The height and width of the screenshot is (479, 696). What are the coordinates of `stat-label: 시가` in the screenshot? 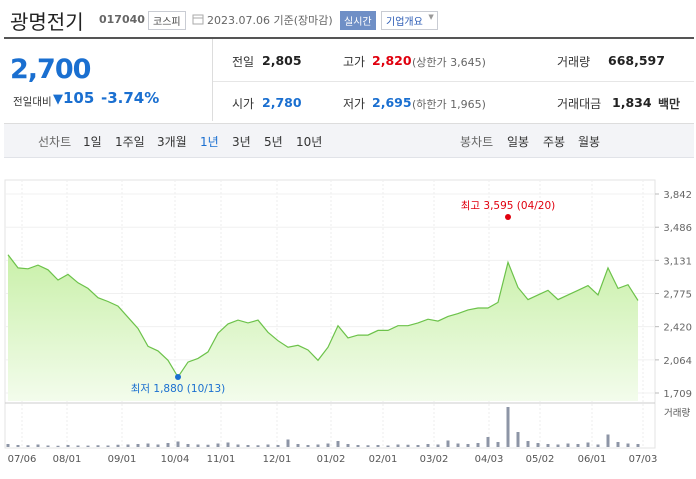 It's located at (243, 104).